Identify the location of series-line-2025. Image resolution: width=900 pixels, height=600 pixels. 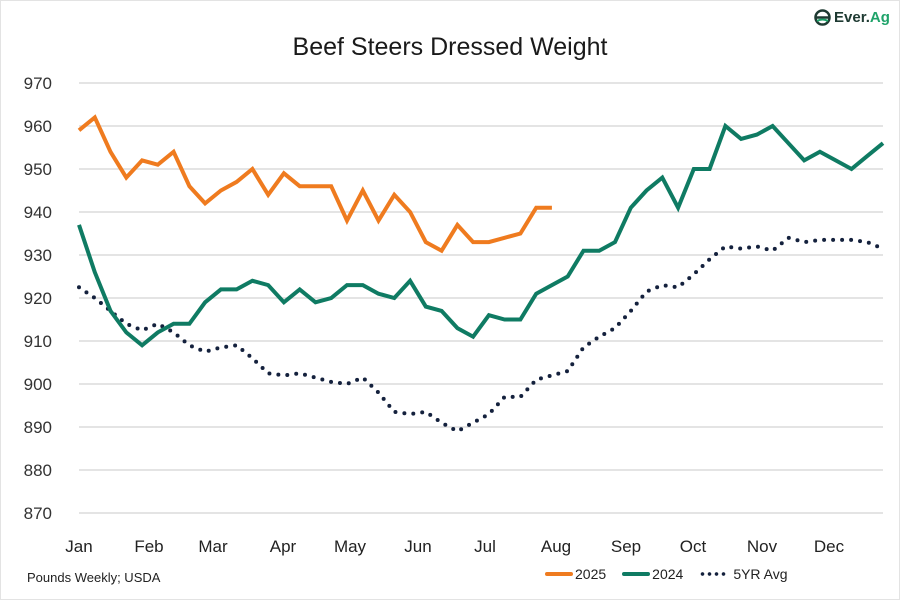
(314, 184).